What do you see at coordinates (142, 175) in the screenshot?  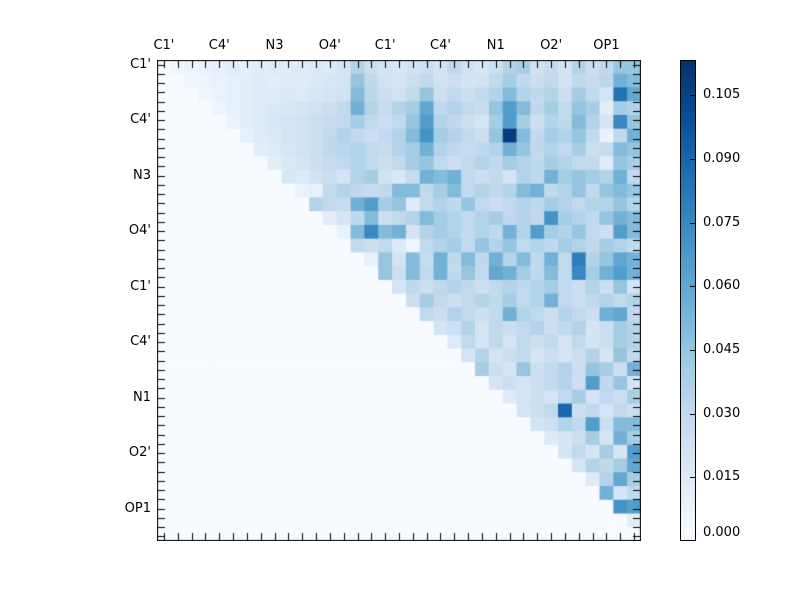 I see `y-tick-label: N3` at bounding box center [142, 175].